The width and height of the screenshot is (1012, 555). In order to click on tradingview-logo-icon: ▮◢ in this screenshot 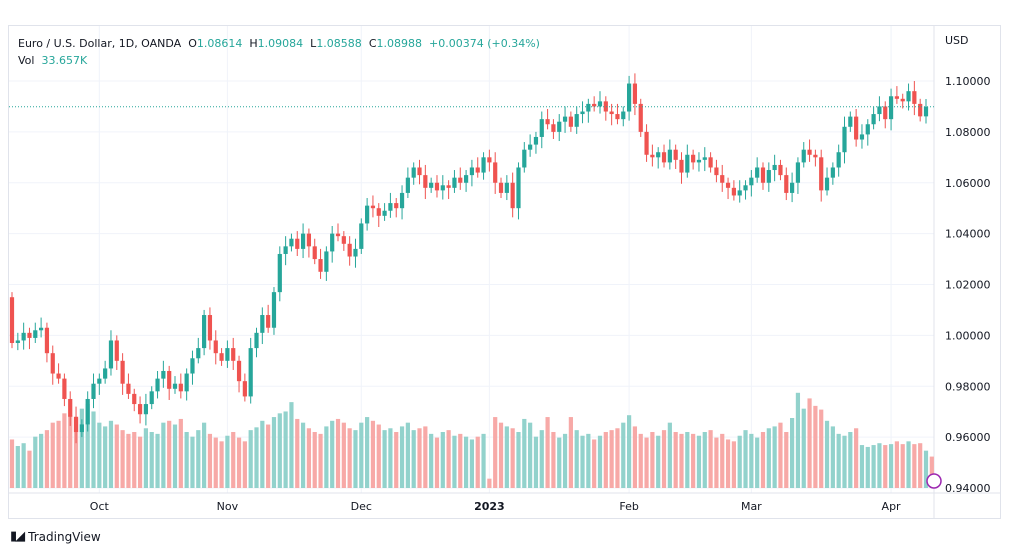, I will do `click(17, 536)`.